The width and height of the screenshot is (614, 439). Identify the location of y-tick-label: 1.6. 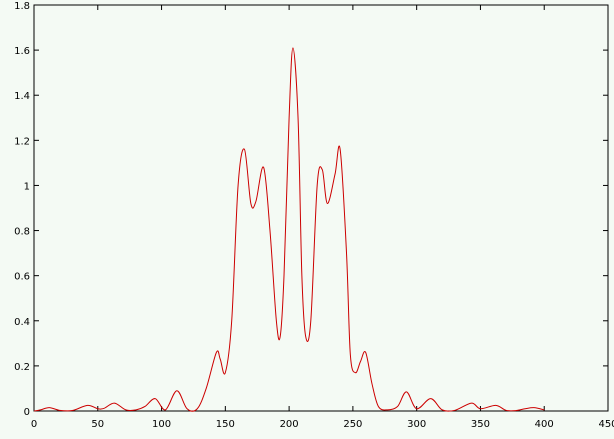
(22, 51).